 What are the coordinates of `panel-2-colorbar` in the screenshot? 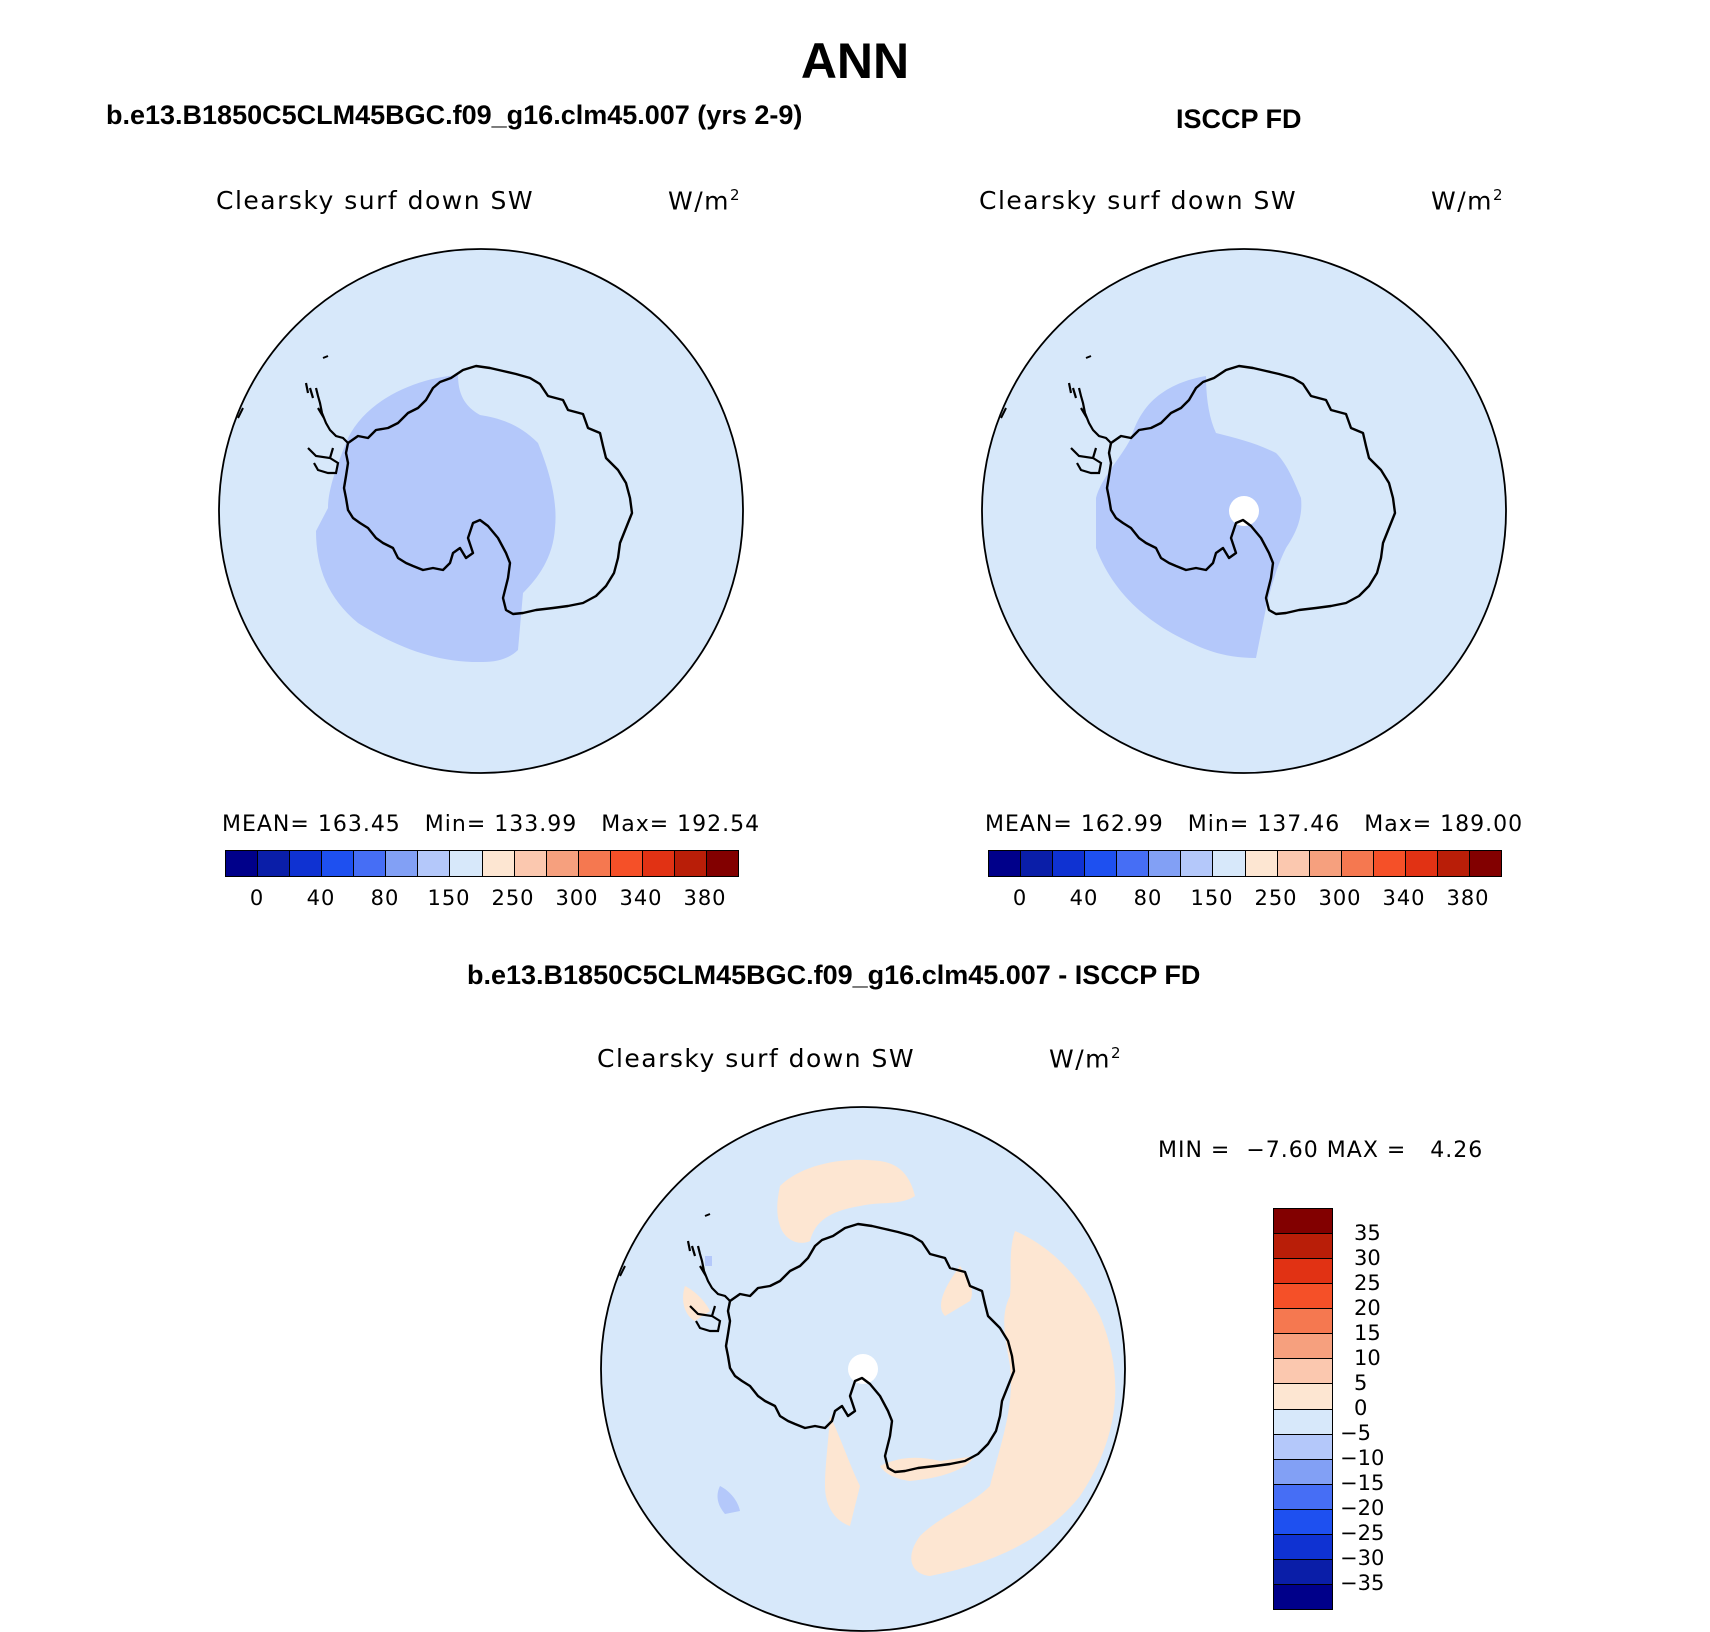 It's located at (1245, 863).